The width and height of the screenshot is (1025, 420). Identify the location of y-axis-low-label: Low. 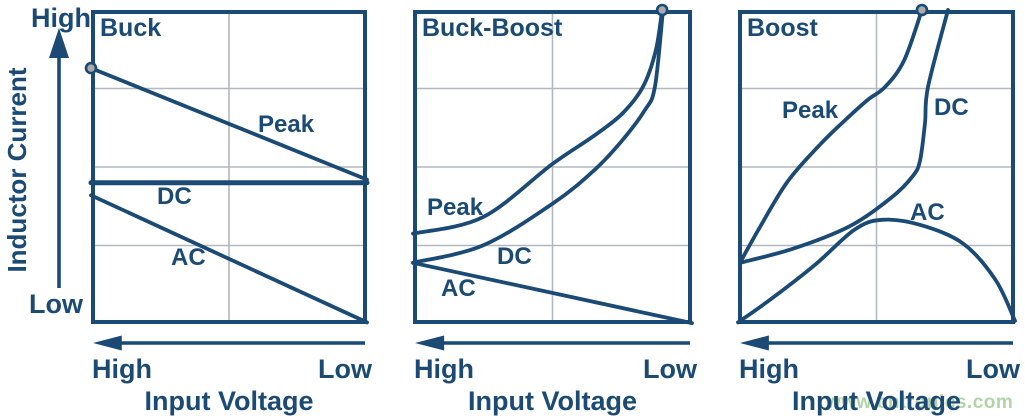
(56, 304).